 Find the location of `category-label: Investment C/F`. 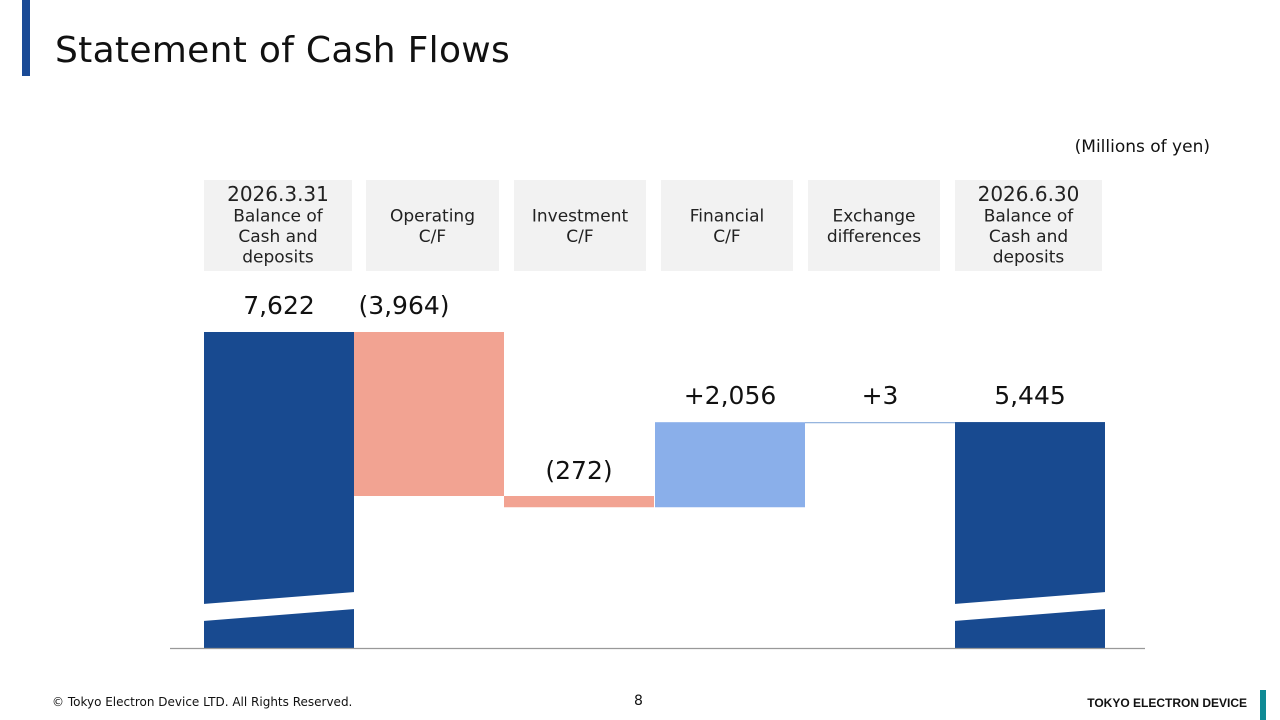

category-label: Investment C/F is located at coordinates (580, 226).